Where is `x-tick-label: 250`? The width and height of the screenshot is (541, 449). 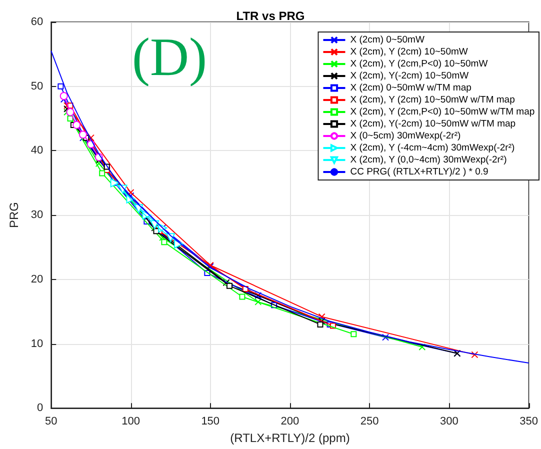
x-tick-label: 250 is located at coordinates (369, 422).